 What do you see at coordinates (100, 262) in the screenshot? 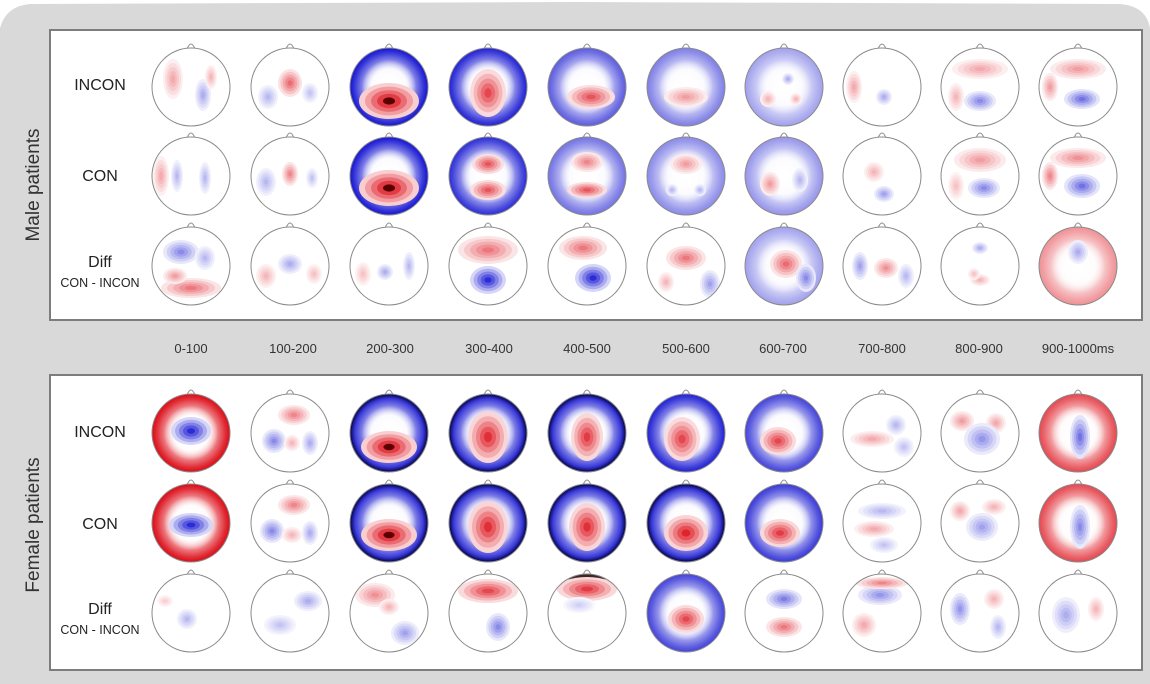
I see `male-row-label-diff: Diff` at bounding box center [100, 262].